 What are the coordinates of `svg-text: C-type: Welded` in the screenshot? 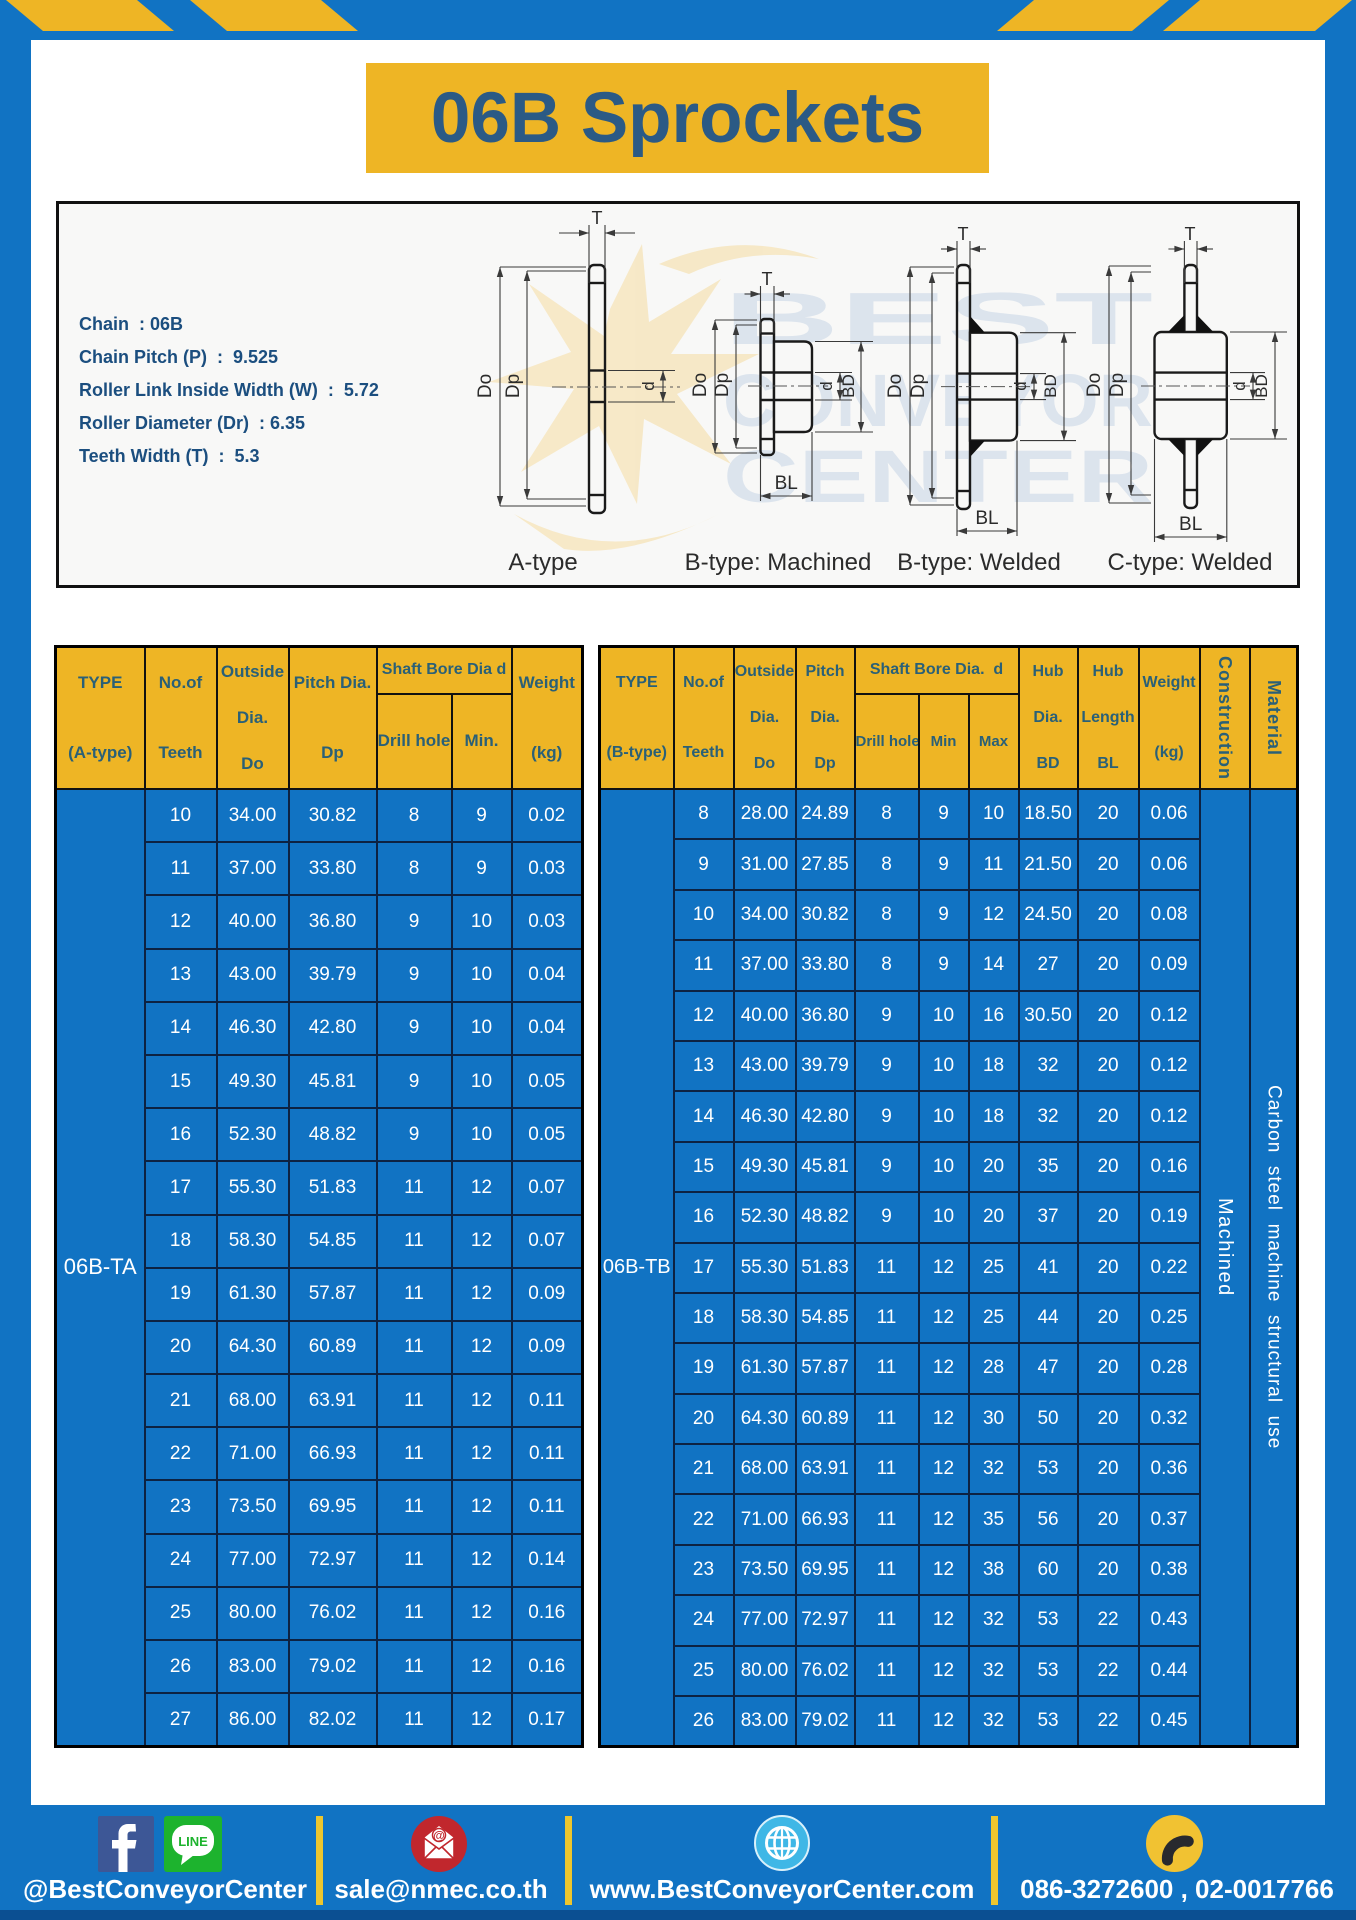 It's located at (1190, 562).